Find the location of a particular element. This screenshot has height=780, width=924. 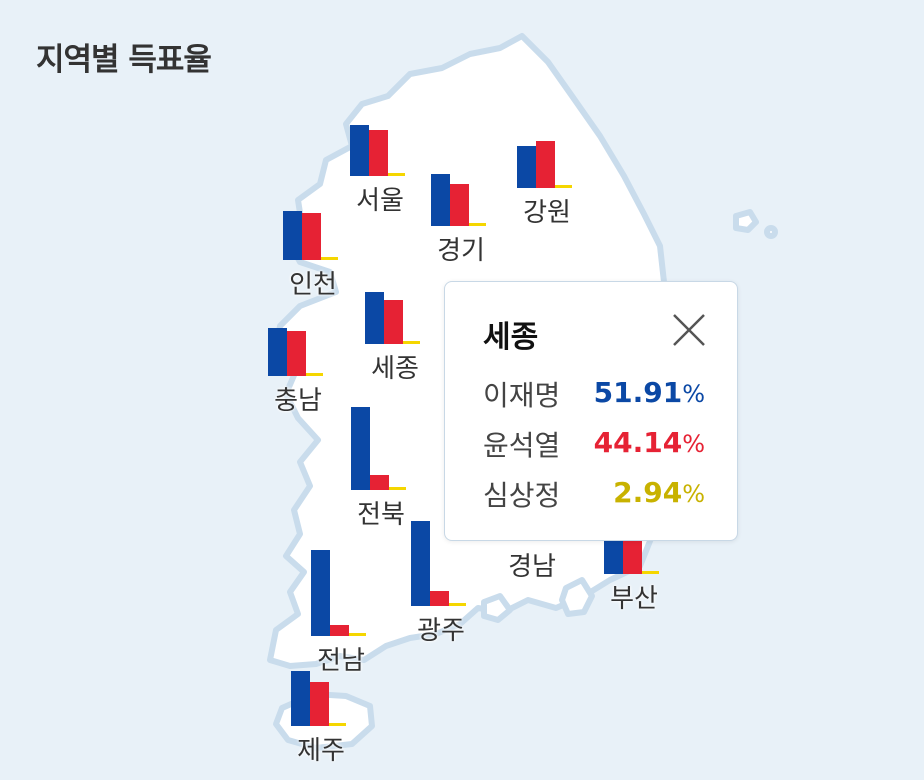

region-marker: 전북 is located at coordinates (381, 468).